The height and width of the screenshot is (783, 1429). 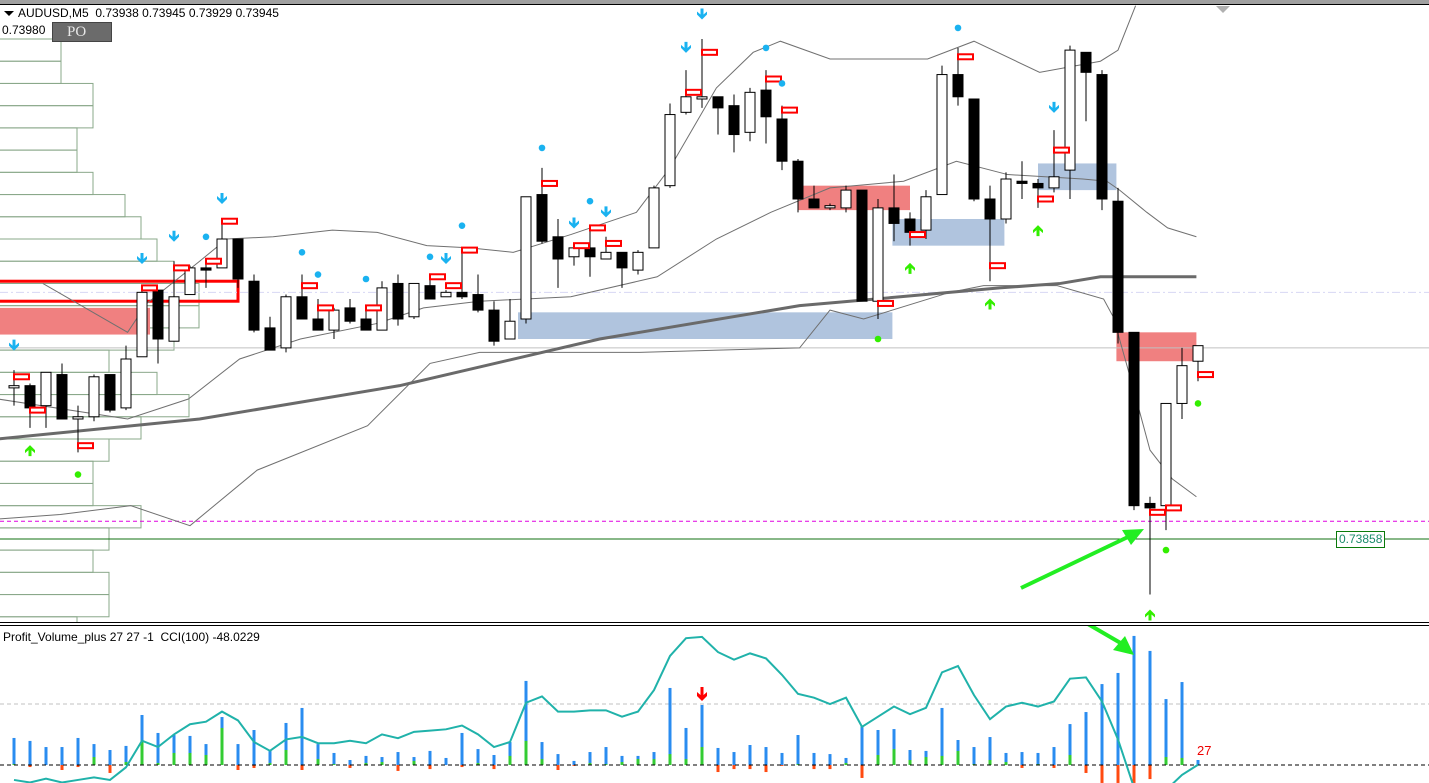 What do you see at coordinates (24, 30) in the screenshot?
I see `overlay-price-text: 0.73980` at bounding box center [24, 30].